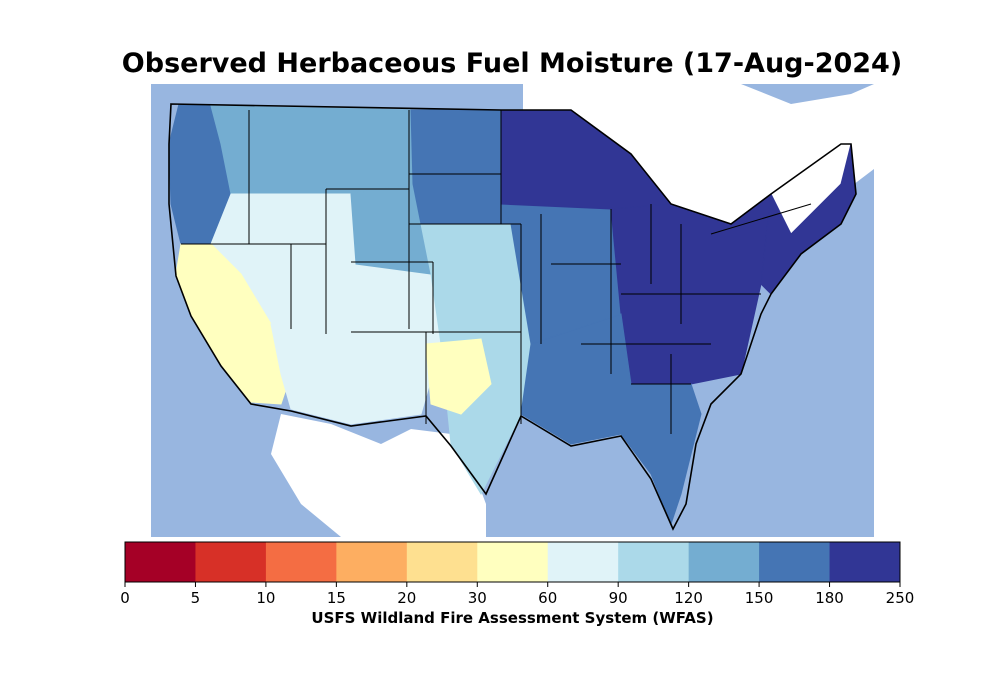 Image resolution: width=1000 pixels, height=700 pixels. I want to click on colorbar-tick-label: 60, so click(548, 598).